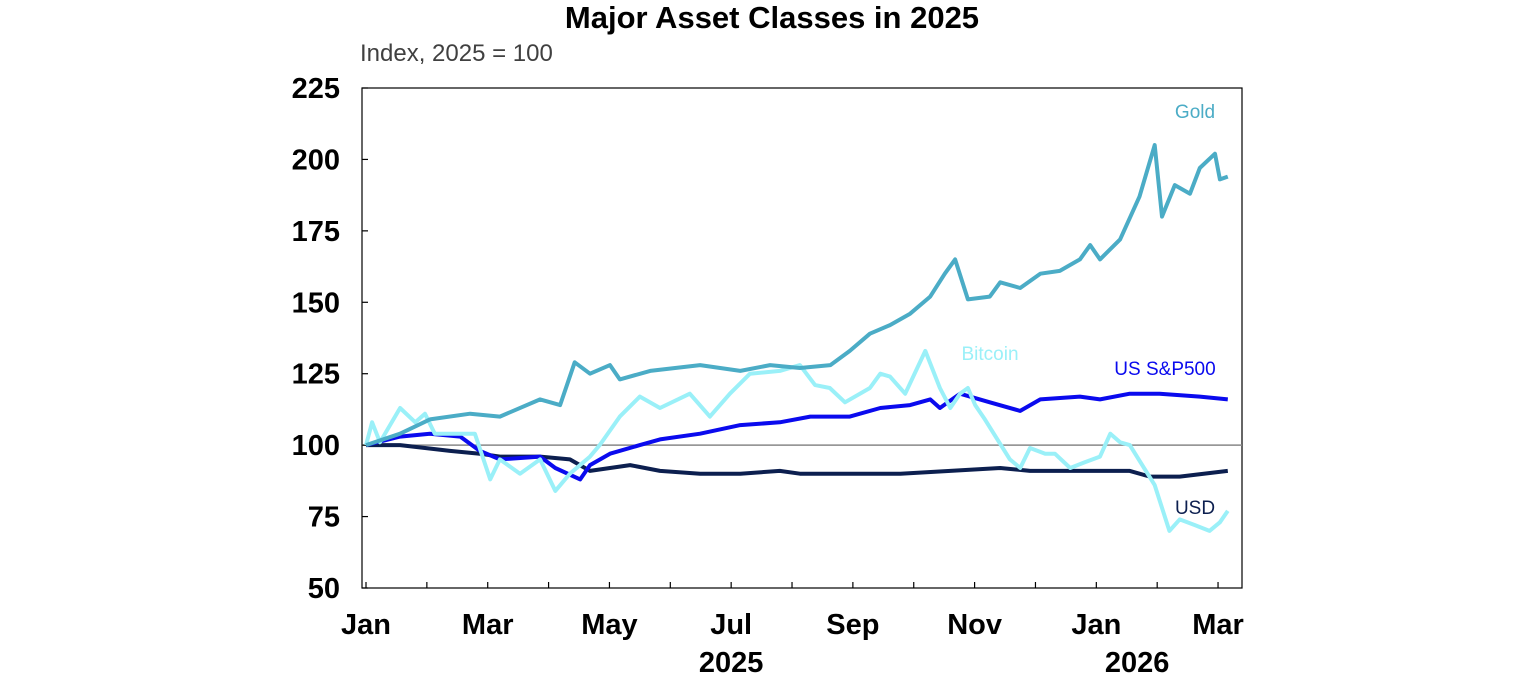  What do you see at coordinates (316, 232) in the screenshot?
I see `y-tick-label: 175` at bounding box center [316, 232].